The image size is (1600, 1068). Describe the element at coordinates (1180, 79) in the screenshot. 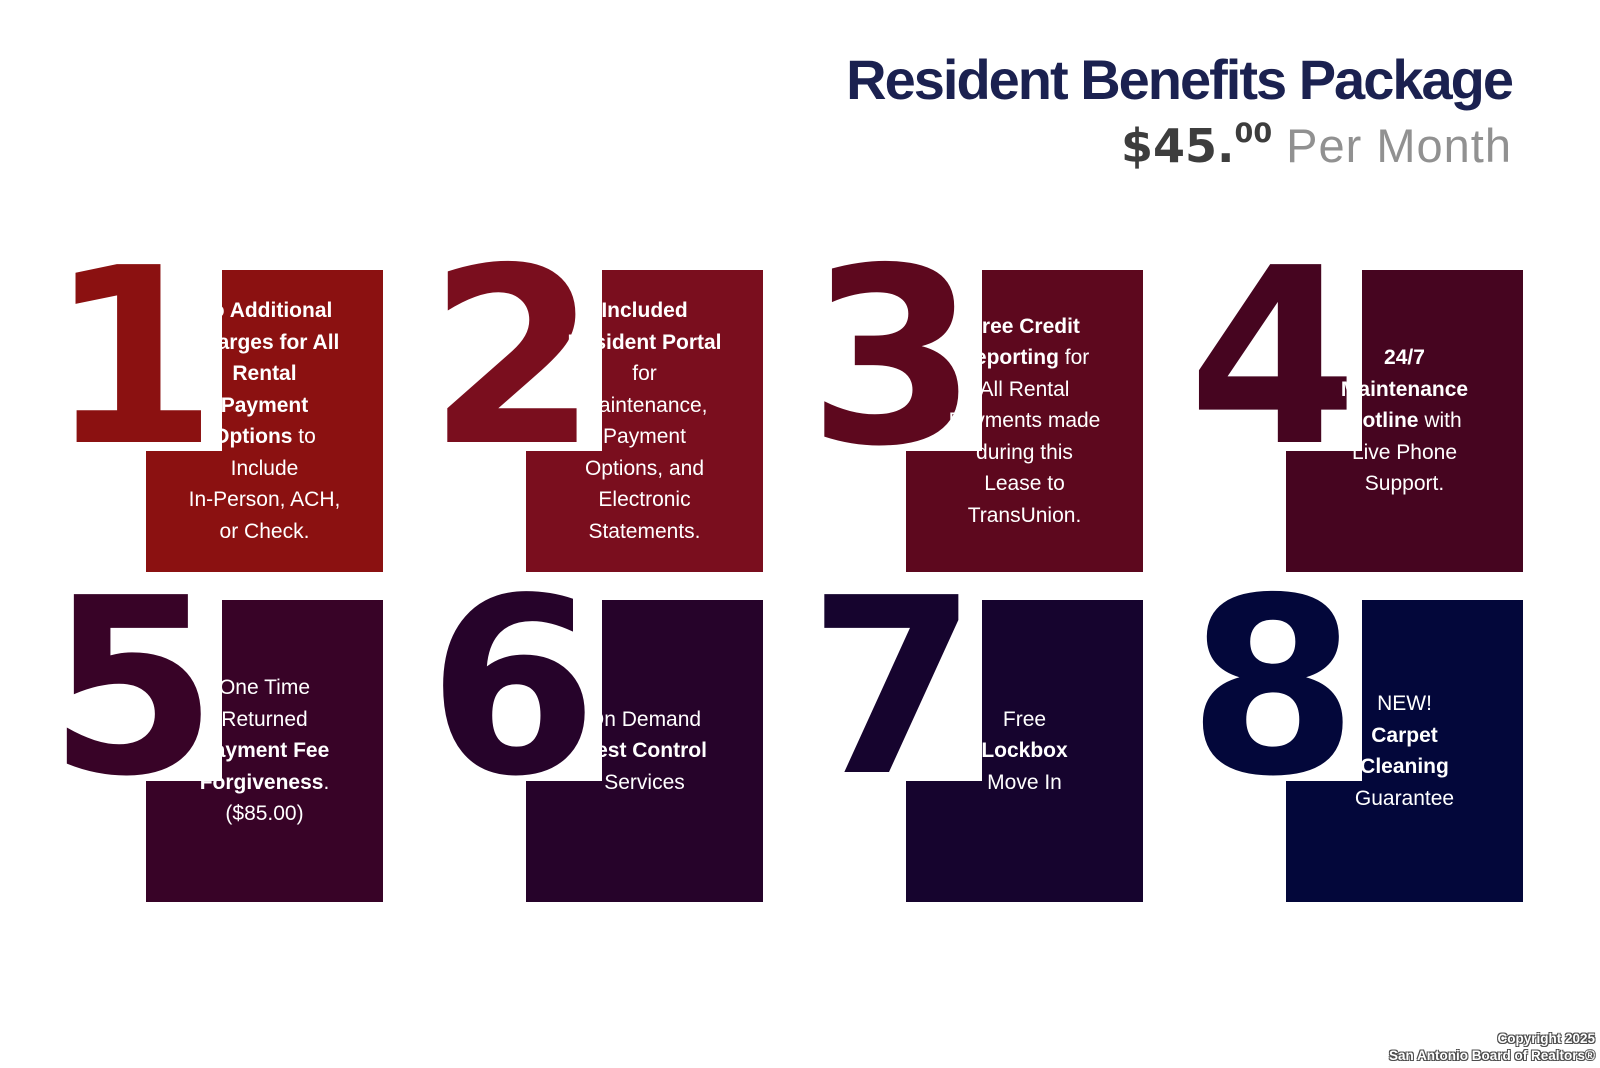

I see `page-title: Resident Benefits Package` at that location.